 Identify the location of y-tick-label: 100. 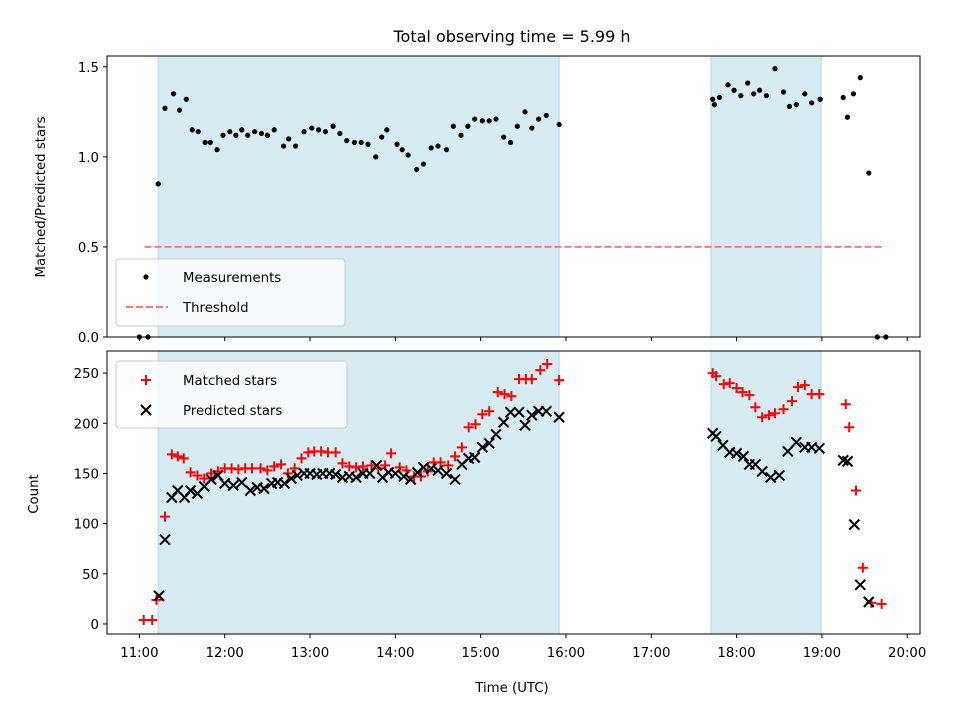
(86, 525).